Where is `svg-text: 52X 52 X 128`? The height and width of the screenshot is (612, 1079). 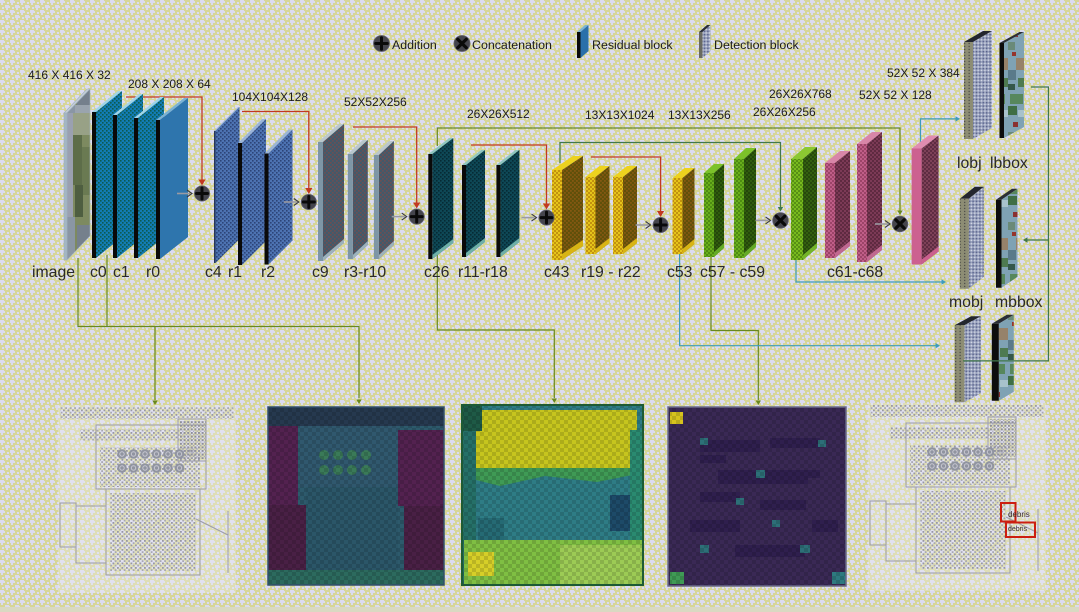 svg-text: 52X 52 X 128 is located at coordinates (895, 95).